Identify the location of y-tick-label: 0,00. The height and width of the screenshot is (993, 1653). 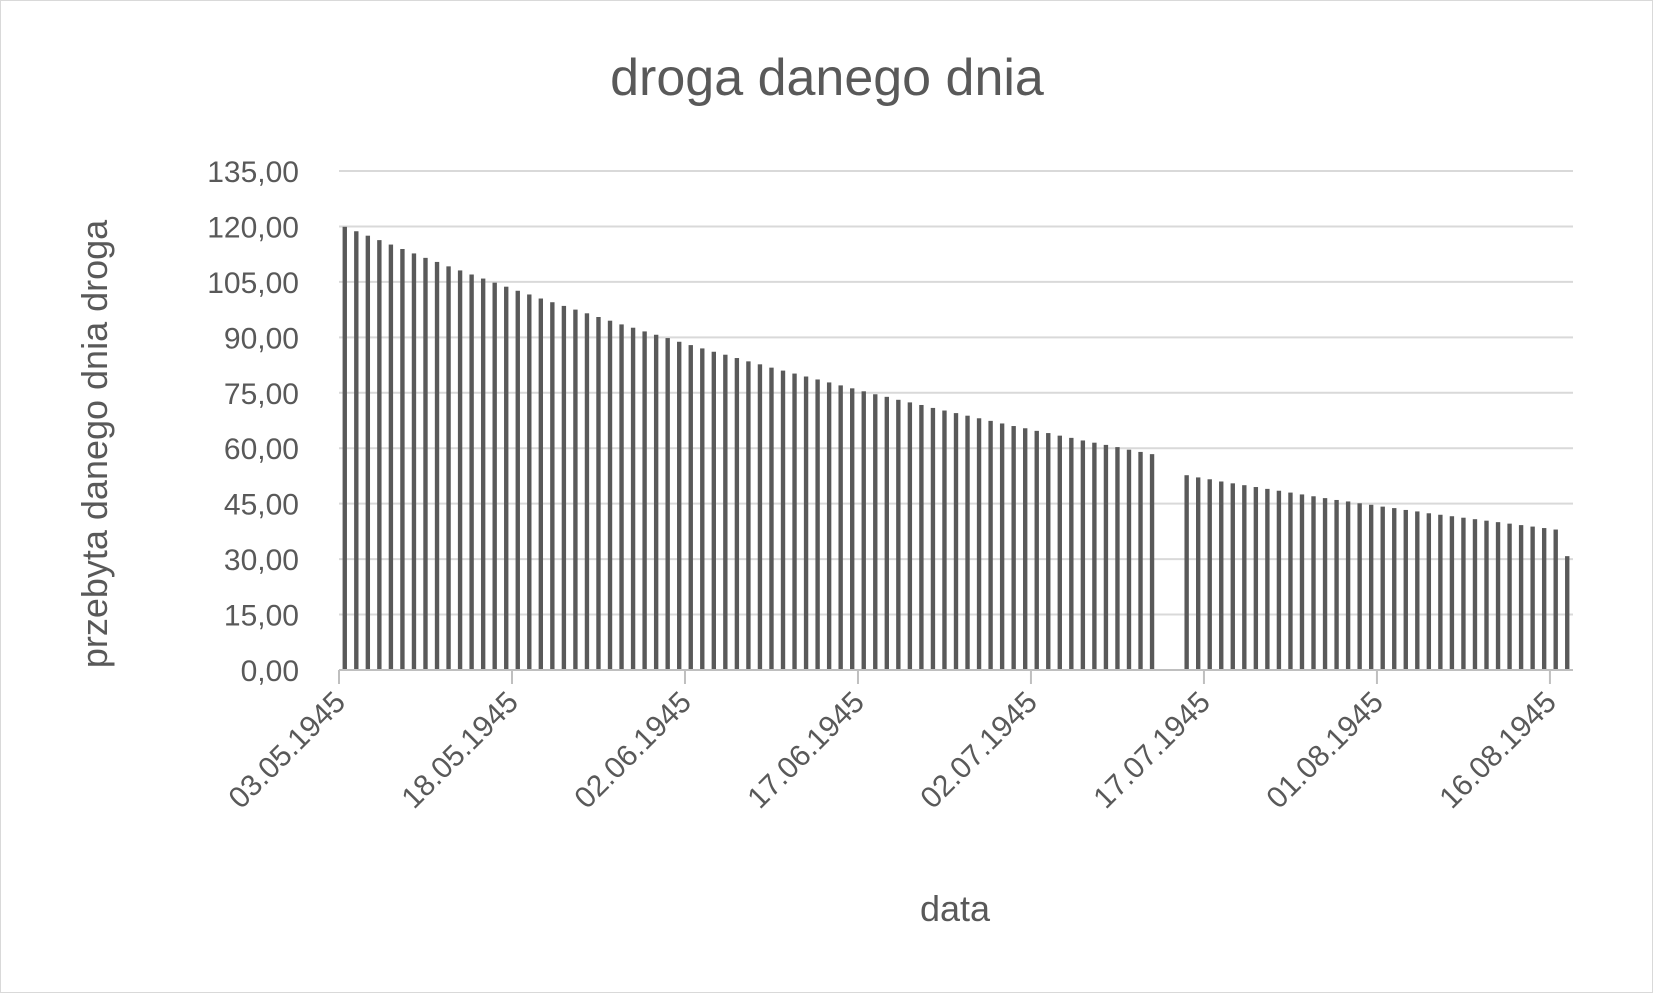
(270, 671).